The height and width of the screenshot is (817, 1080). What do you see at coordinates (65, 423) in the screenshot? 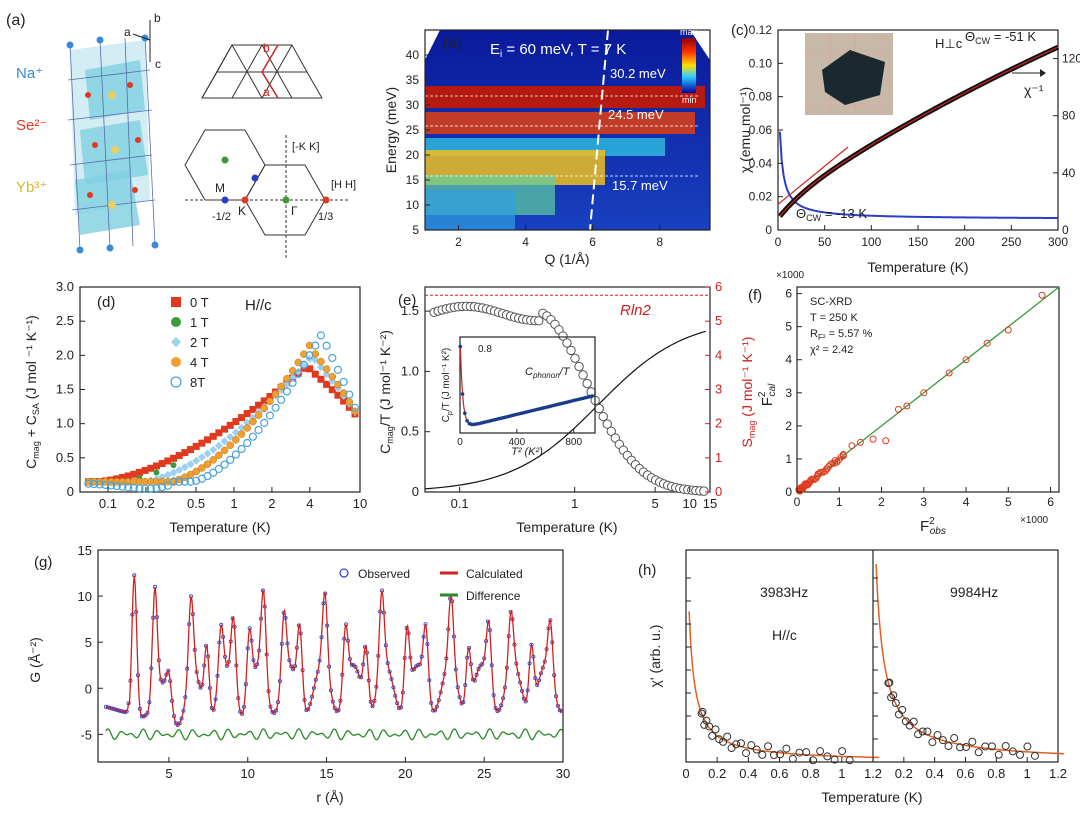
I see `d-ytick-label: 1.0` at bounding box center [65, 423].